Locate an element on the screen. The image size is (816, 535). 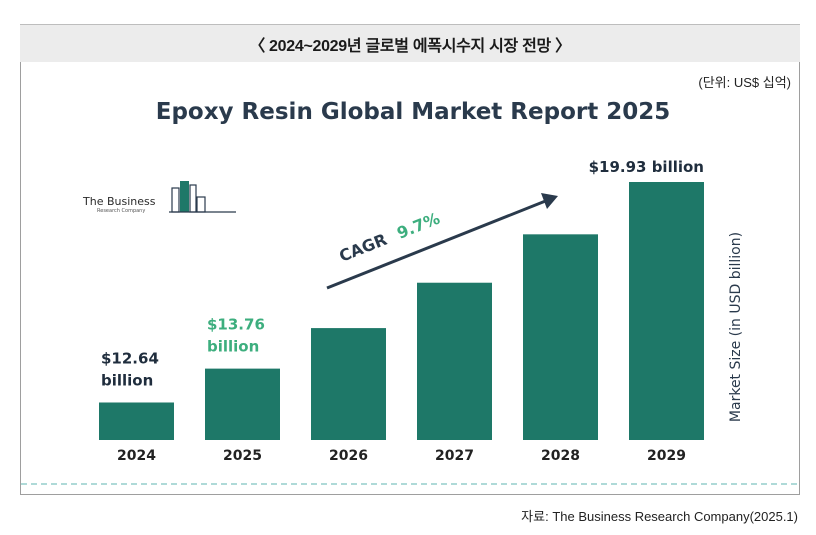
x-tick-label: 2025 is located at coordinates (242, 456).